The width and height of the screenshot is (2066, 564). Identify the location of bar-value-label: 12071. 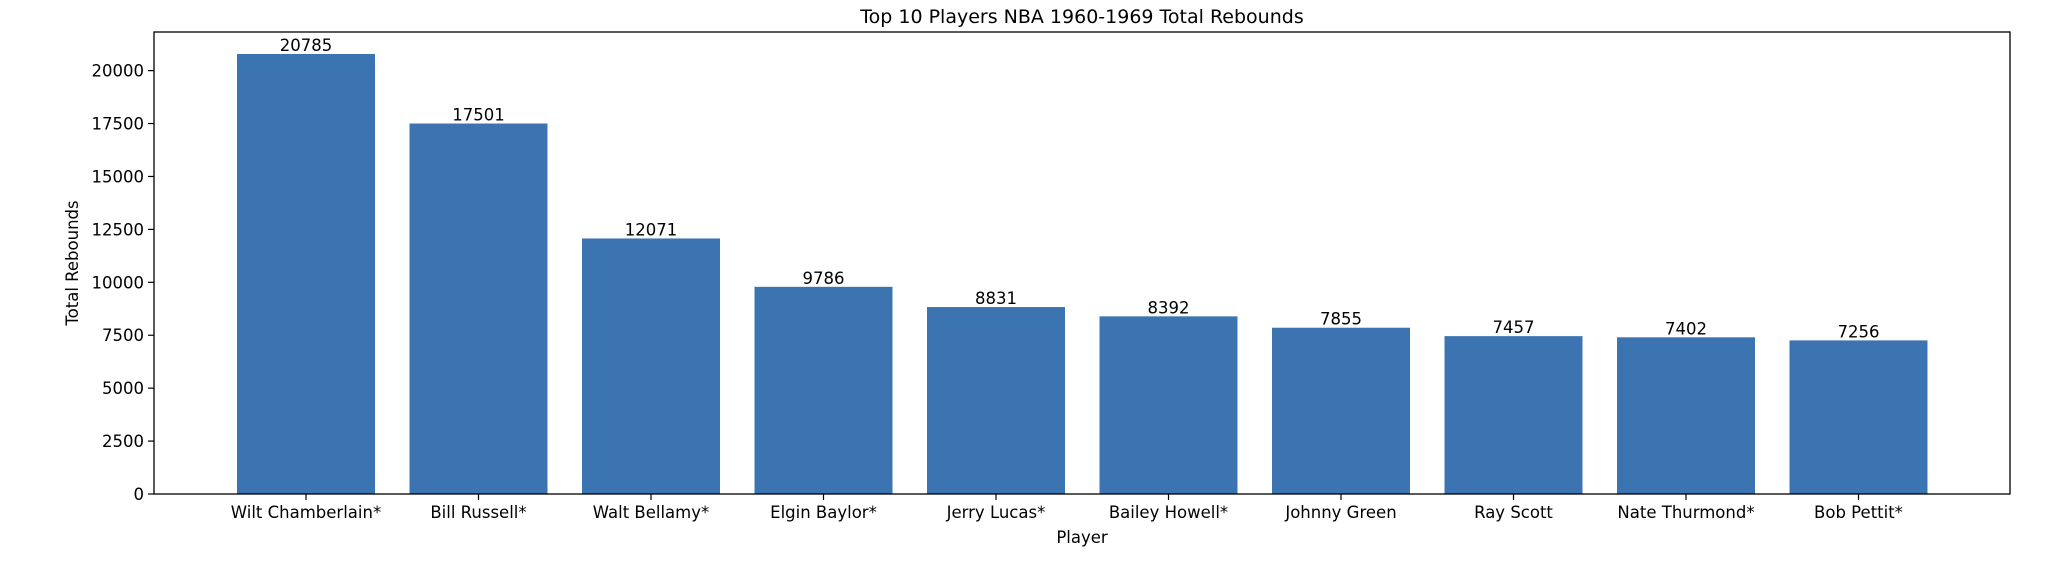
(651, 229).